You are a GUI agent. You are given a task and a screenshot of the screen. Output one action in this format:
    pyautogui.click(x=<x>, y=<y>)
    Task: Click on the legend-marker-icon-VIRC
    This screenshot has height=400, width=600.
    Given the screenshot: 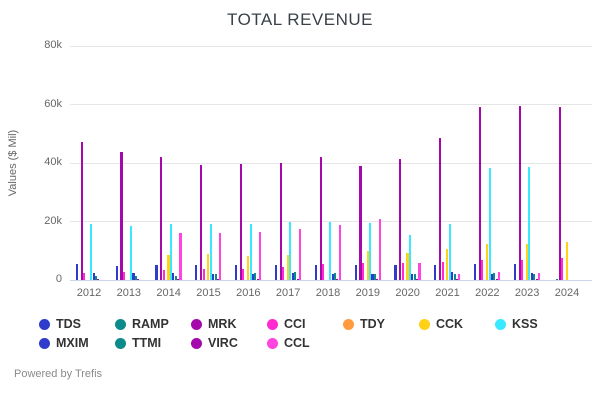 What is the action you would take?
    pyautogui.click(x=196, y=343)
    